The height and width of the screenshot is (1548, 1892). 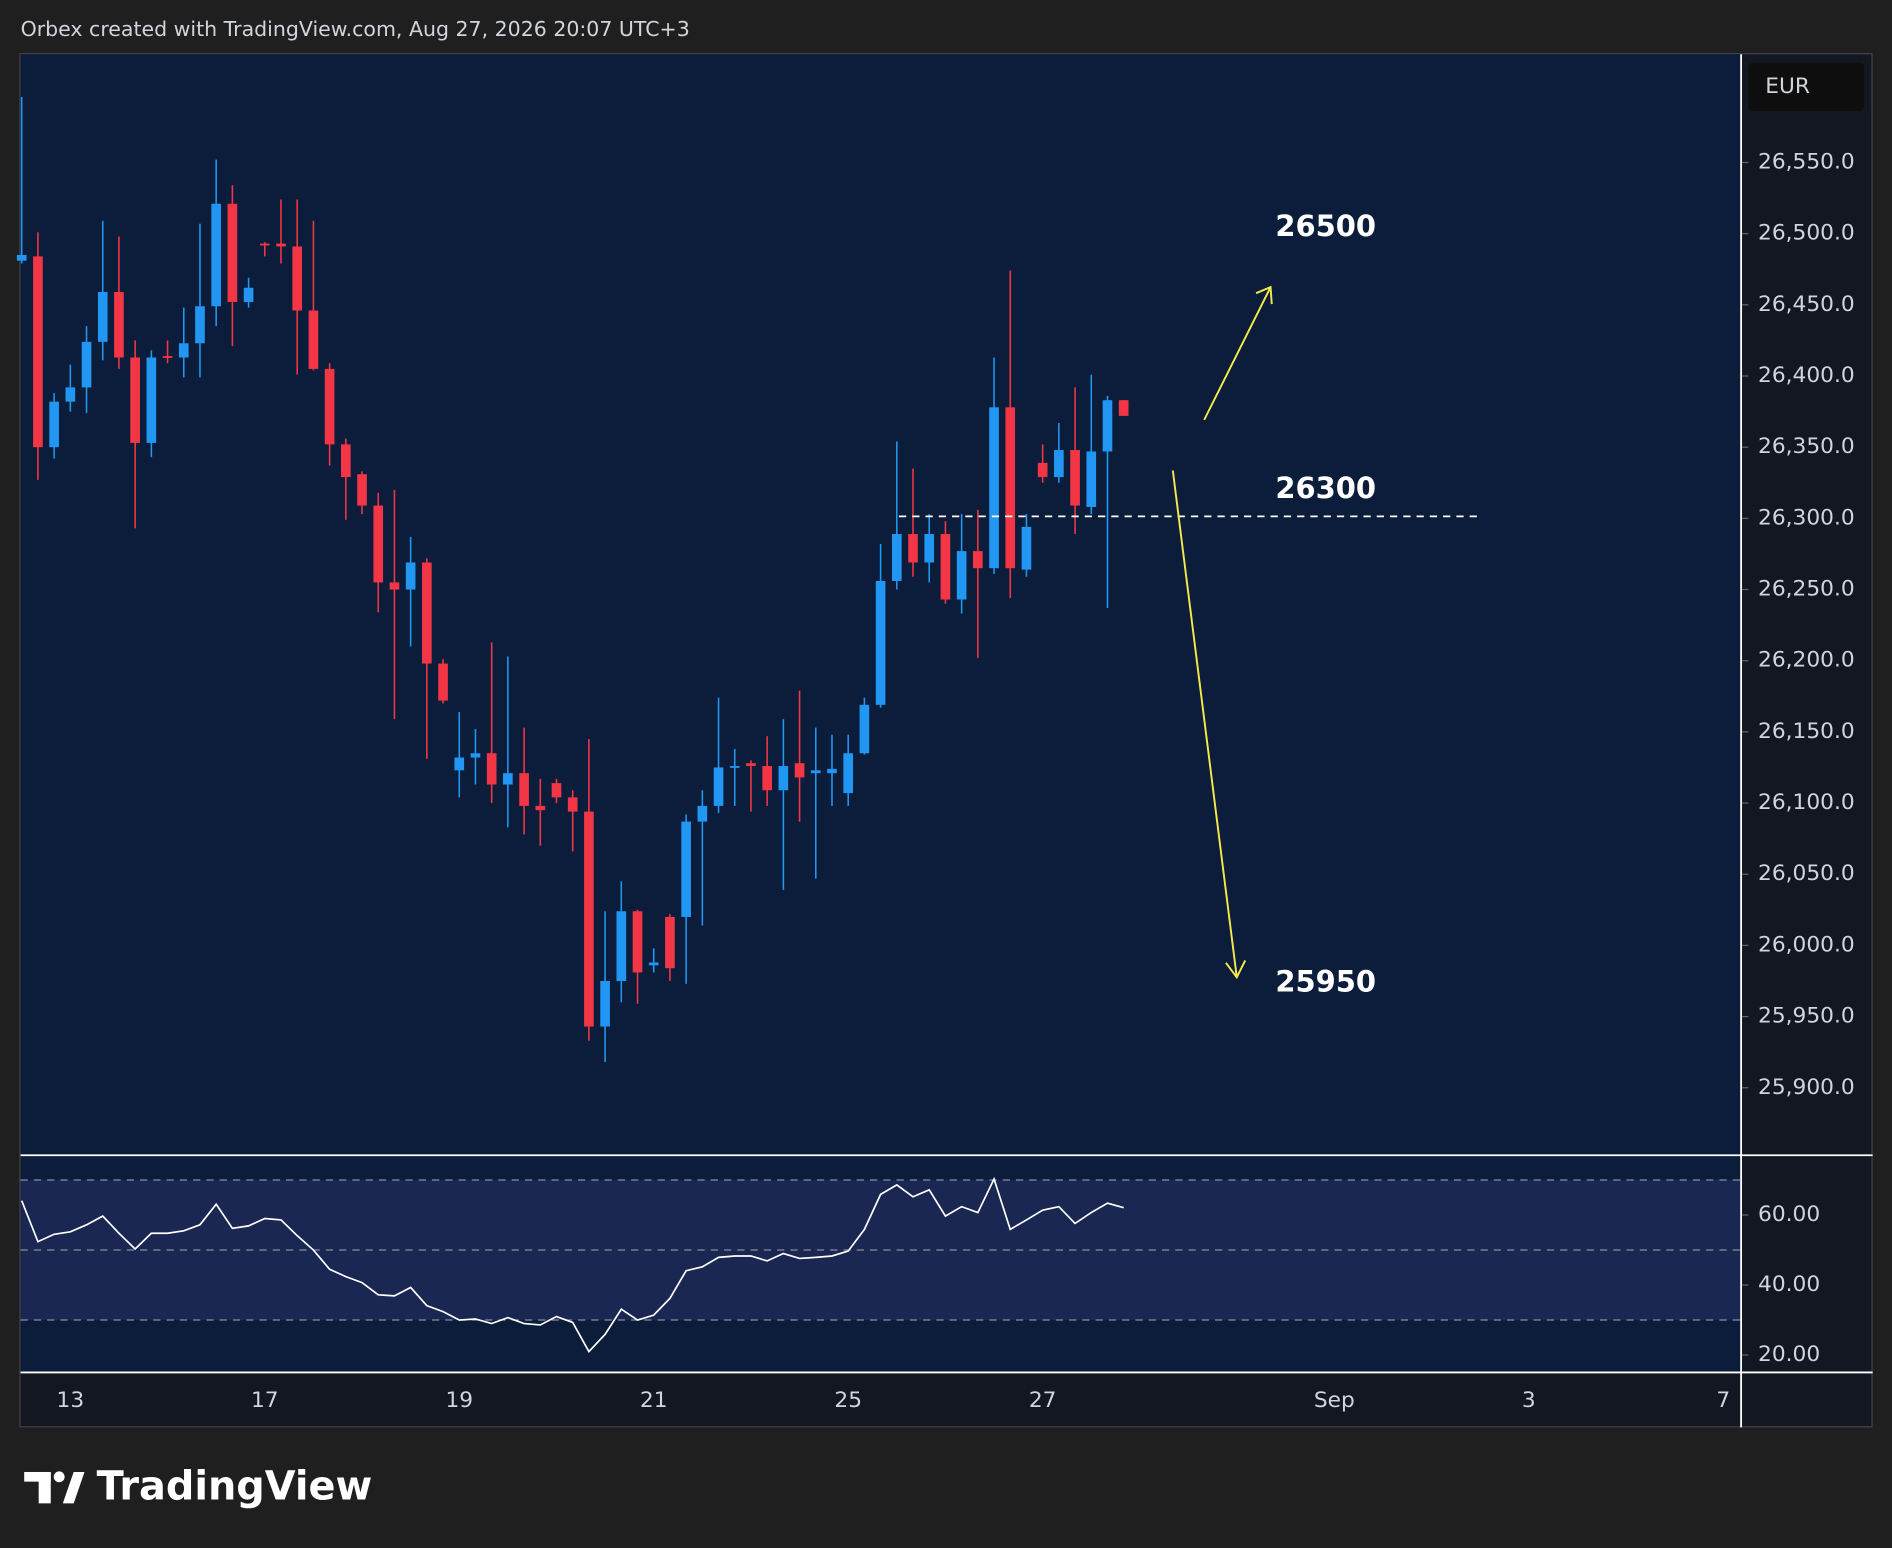 What do you see at coordinates (265, 1400) in the screenshot?
I see `x-tick-label: 17` at bounding box center [265, 1400].